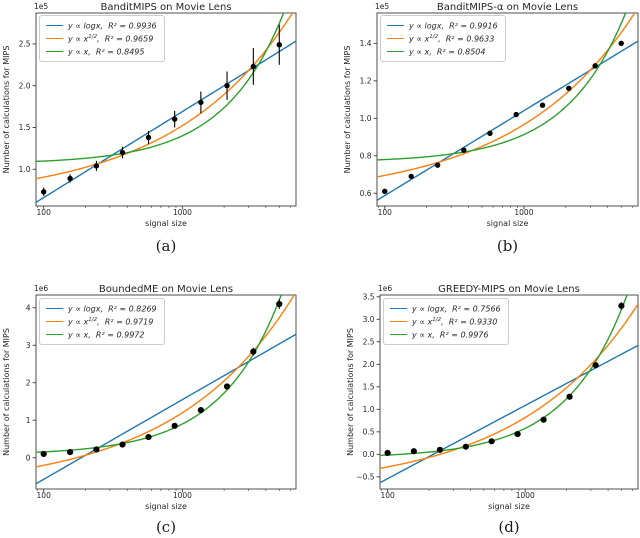  I want to click on y-axis-offset-text: 1e6, so click(385, 288).